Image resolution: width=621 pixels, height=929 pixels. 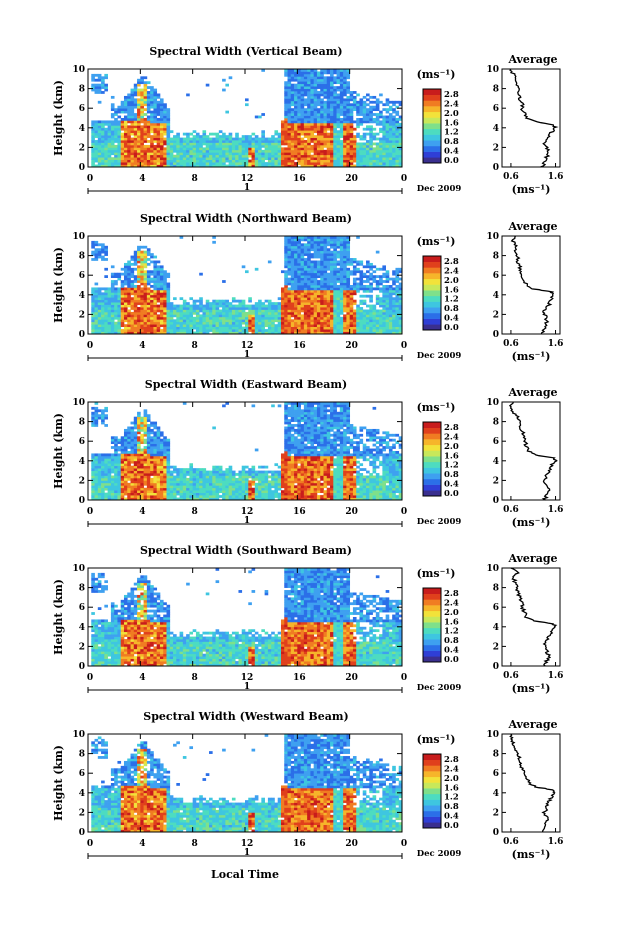 What do you see at coordinates (451, 319) in the screenshot?
I see `colorbar-tick-label: 0.4` at bounding box center [451, 319].